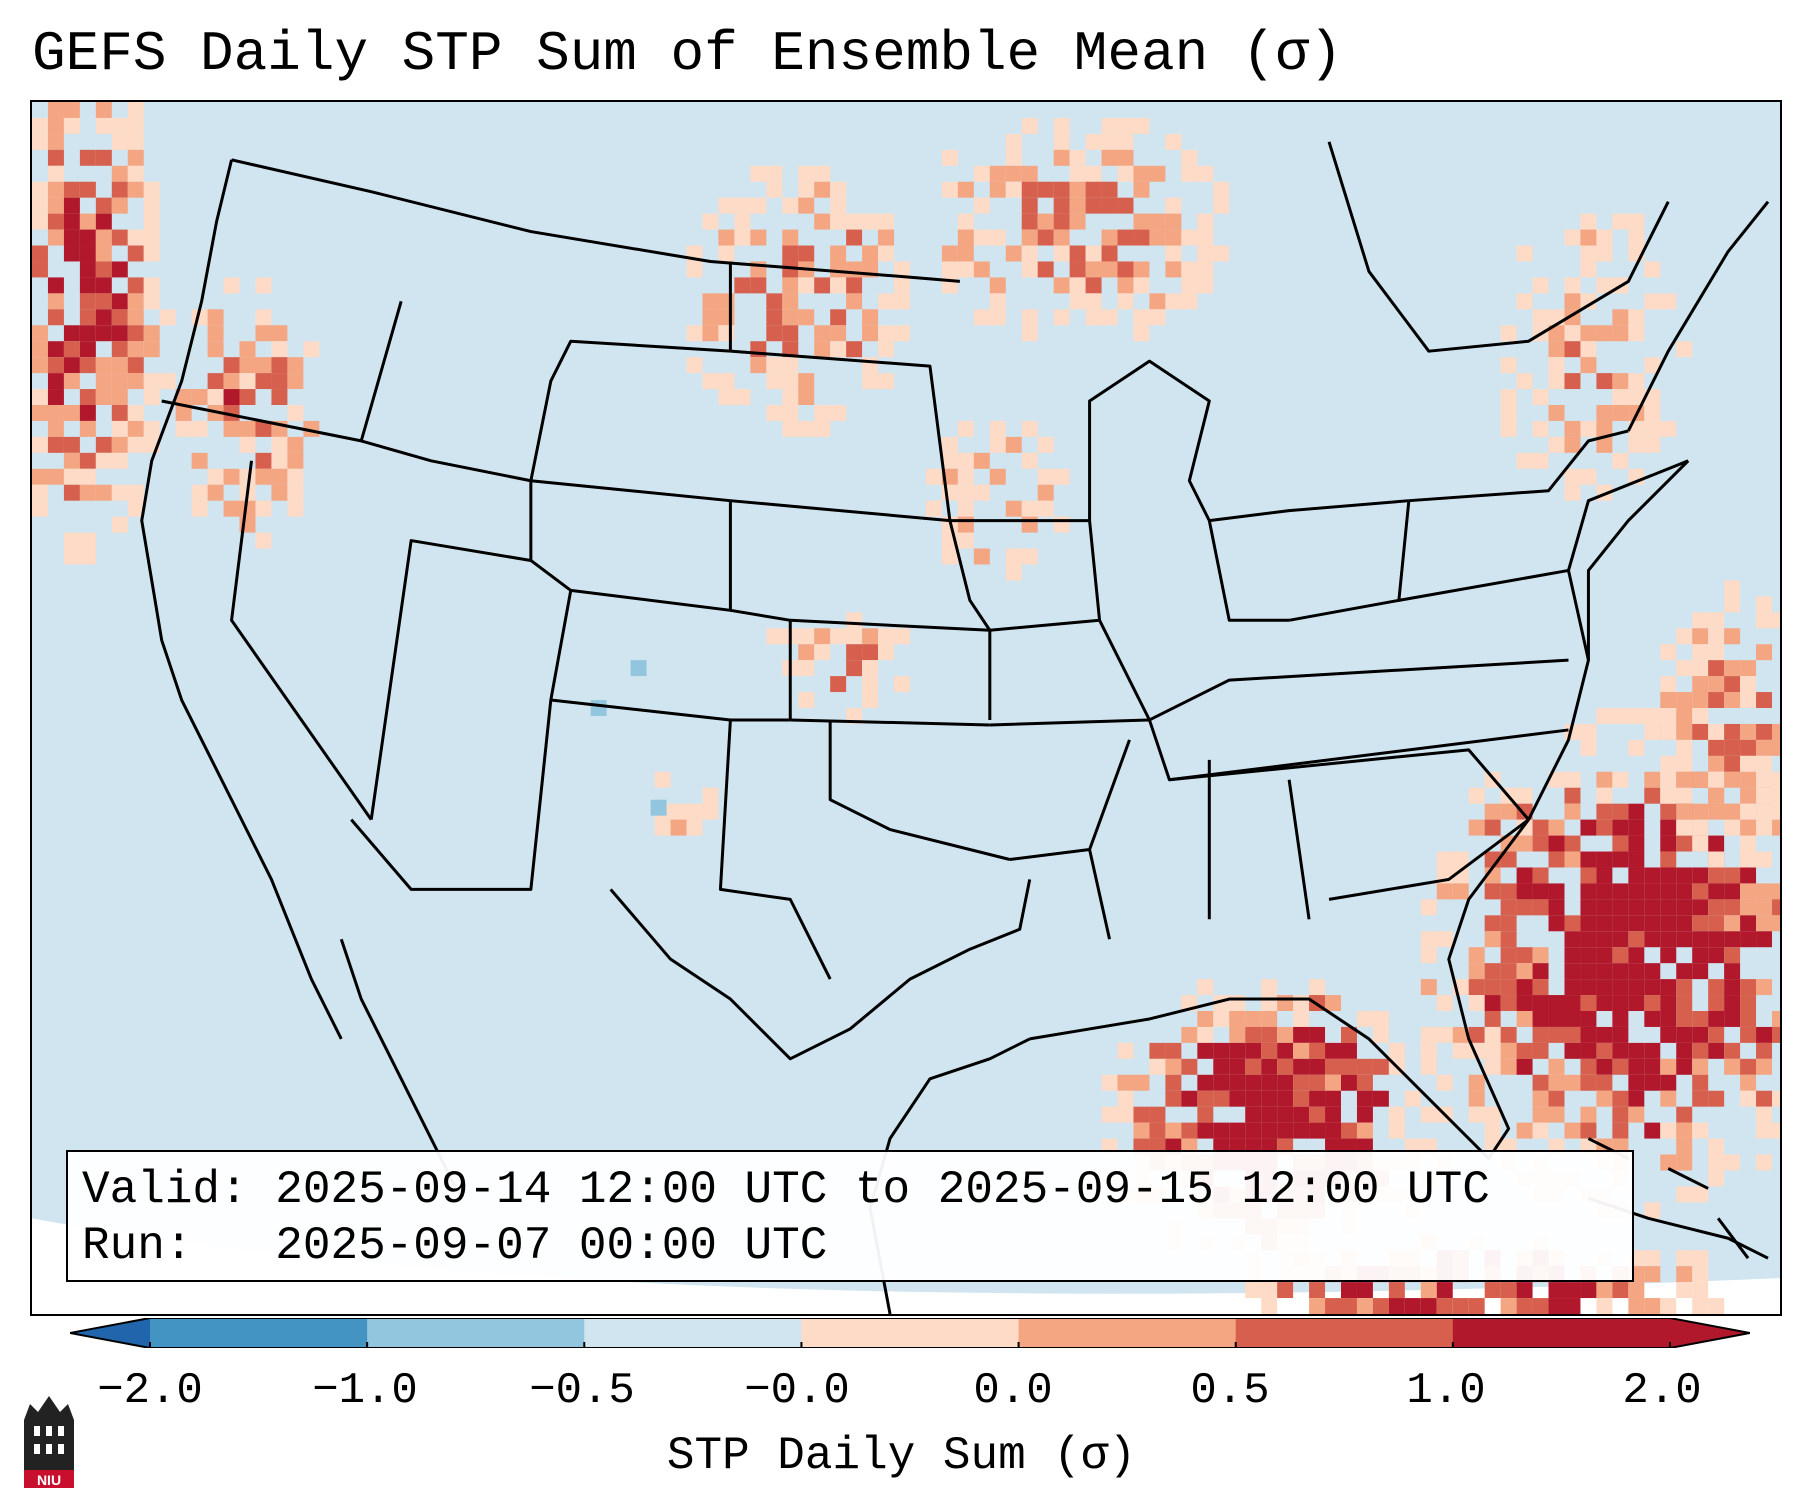 The height and width of the screenshot is (1506, 1803). Describe the element at coordinates (638, 668) in the screenshot. I see `anomaly-cell-negative` at that location.